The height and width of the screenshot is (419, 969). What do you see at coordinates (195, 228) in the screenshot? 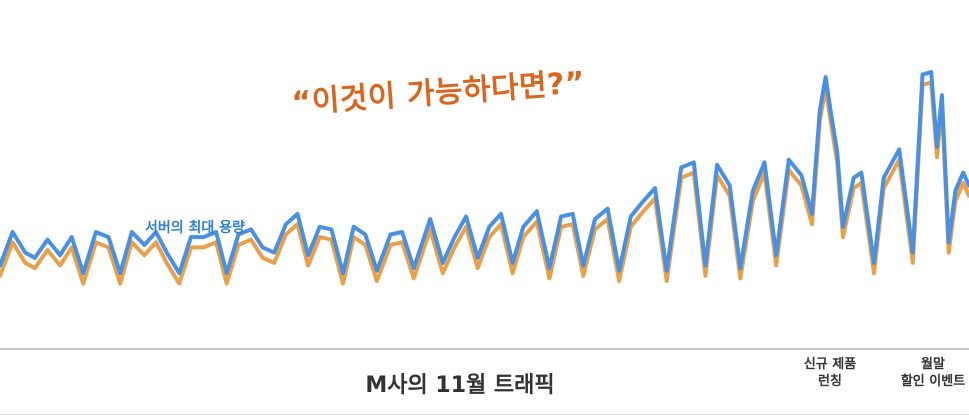
I see `server-capacity-label: 서버의 최대 용량` at bounding box center [195, 228].